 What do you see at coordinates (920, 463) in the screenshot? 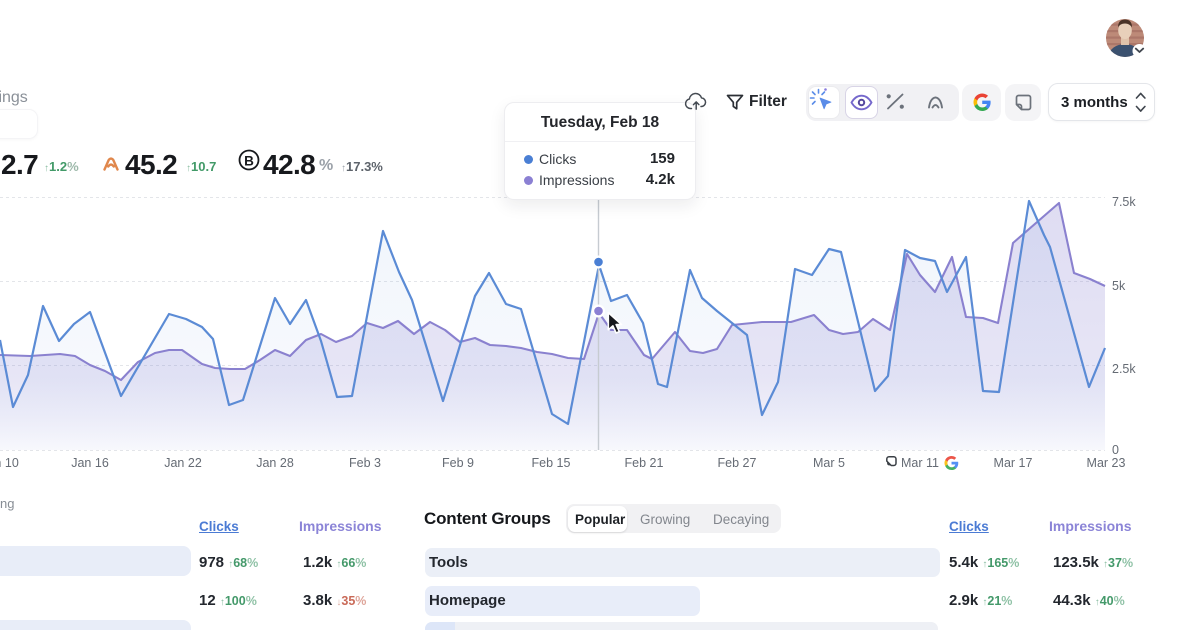
I see `svg-text: Mar 11` at bounding box center [920, 463].